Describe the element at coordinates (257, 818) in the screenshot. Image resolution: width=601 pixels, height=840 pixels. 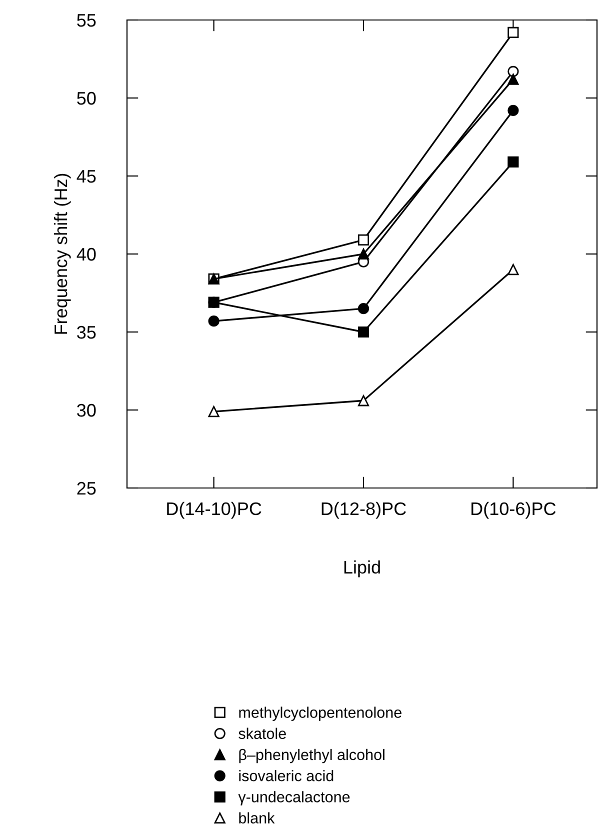
I see `legend-label: blank` at that location.